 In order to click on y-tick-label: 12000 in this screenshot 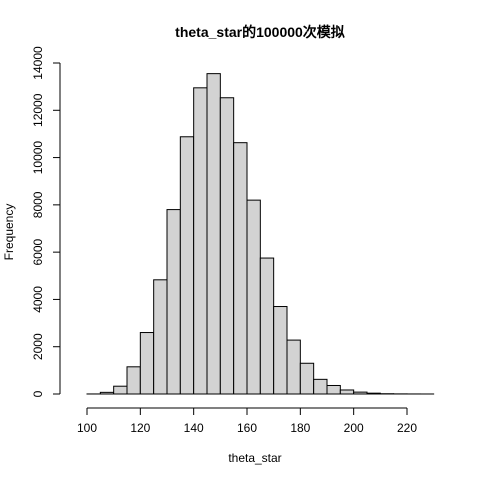, I will do `click(38, 110)`.